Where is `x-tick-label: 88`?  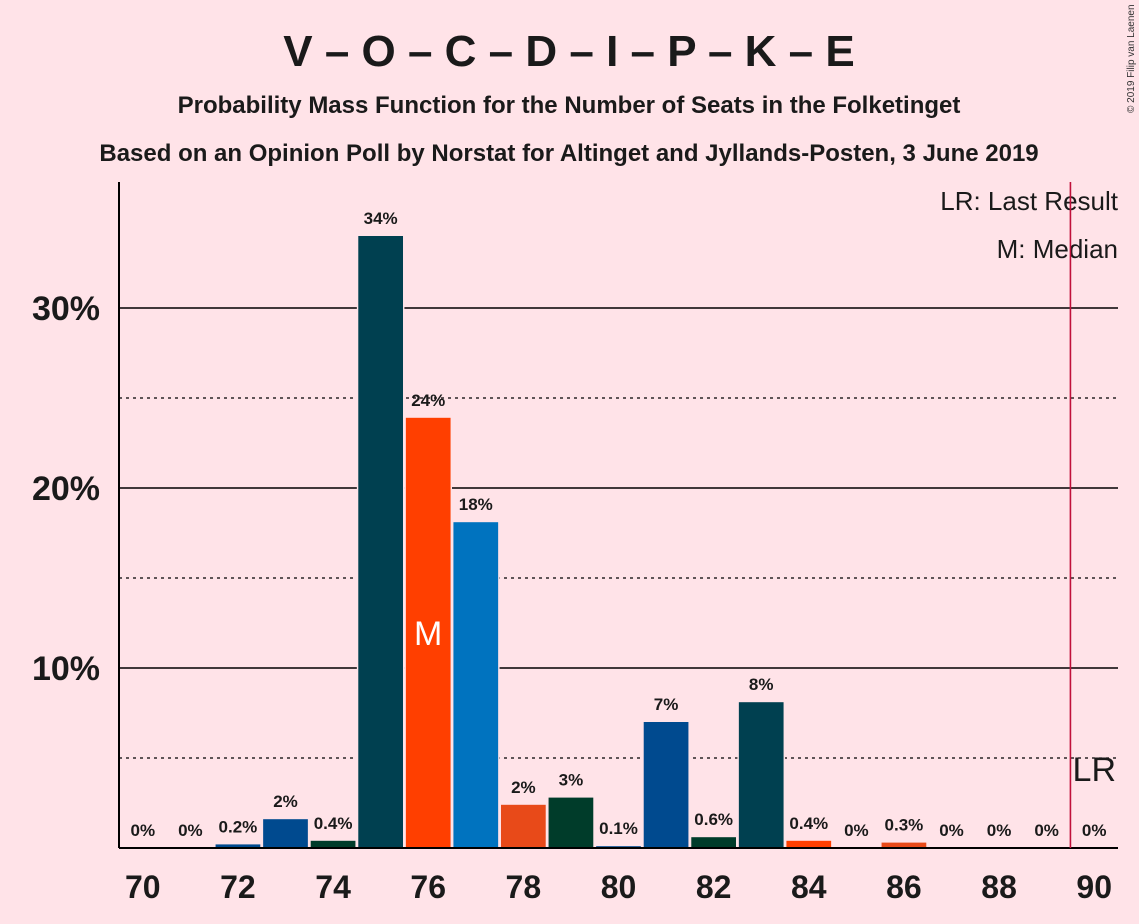 x-tick-label: 88 is located at coordinates (999, 887).